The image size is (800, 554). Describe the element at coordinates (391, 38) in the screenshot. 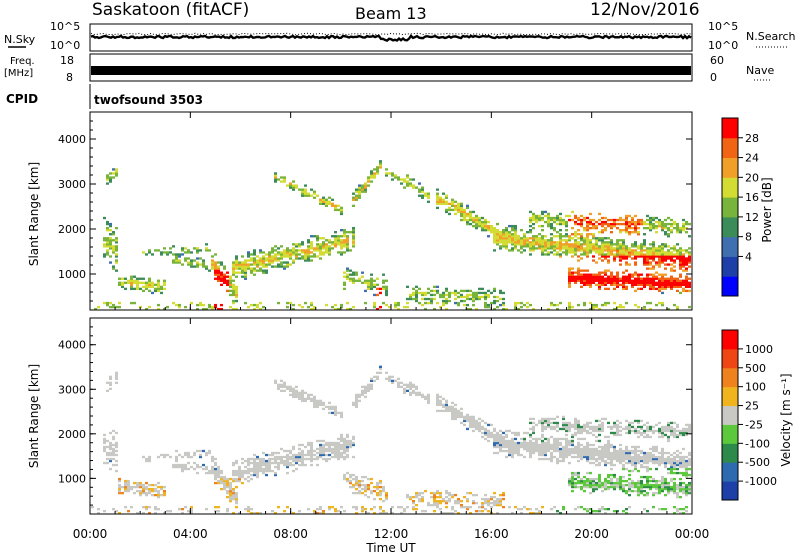

I see `nsky-trace` at that location.